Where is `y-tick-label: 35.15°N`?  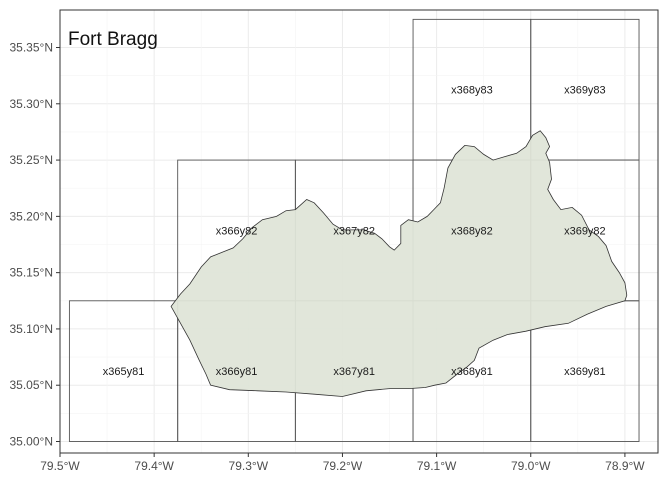
y-tick-label: 35.15°N is located at coordinates (32, 273).